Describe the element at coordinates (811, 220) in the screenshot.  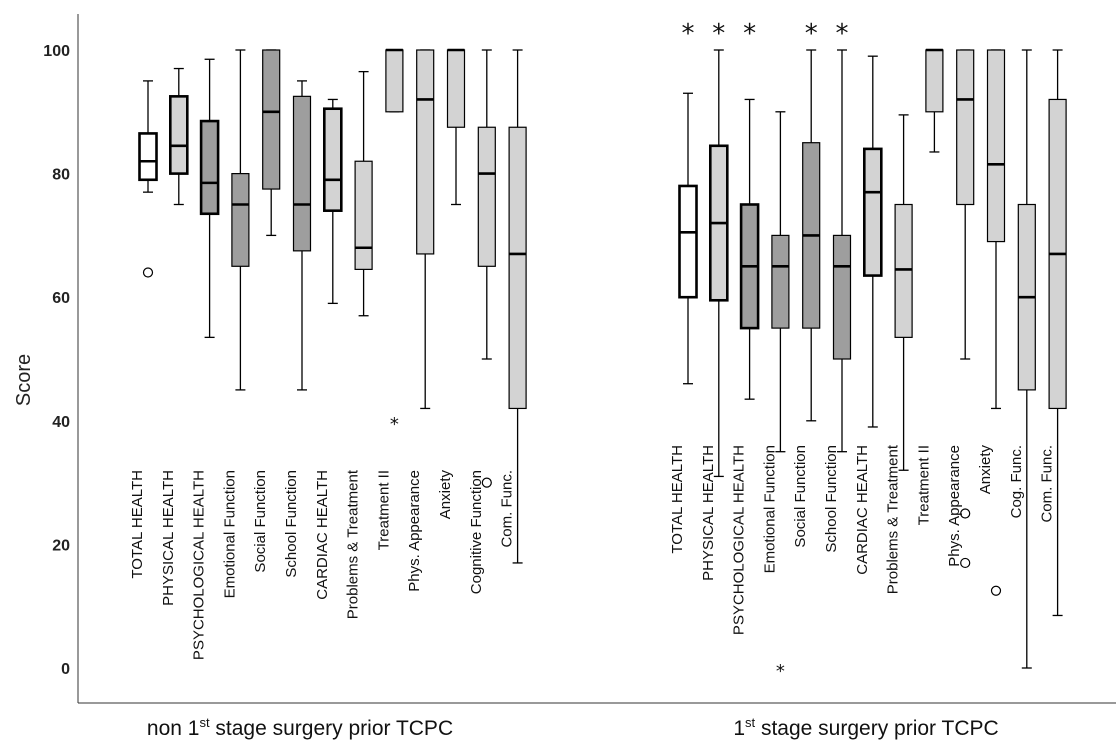
I see `box-1-4: *` at that location.